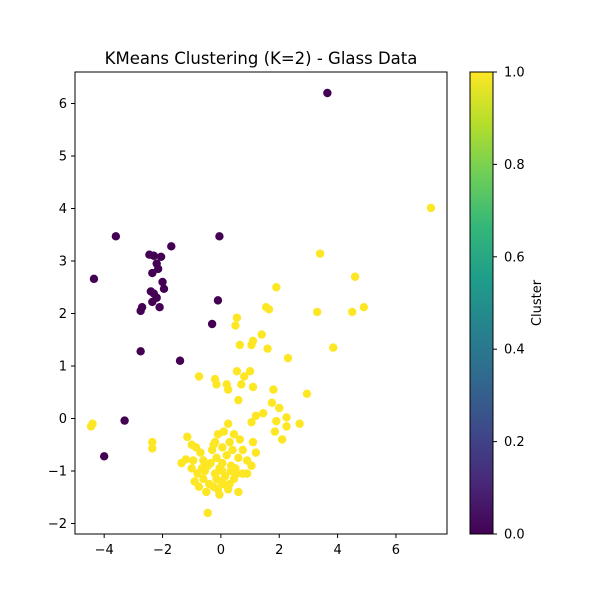 This screenshot has height=600, width=600. Describe the element at coordinates (514, 535) in the screenshot. I see `colorbar-tick-label: 0.0` at that location.